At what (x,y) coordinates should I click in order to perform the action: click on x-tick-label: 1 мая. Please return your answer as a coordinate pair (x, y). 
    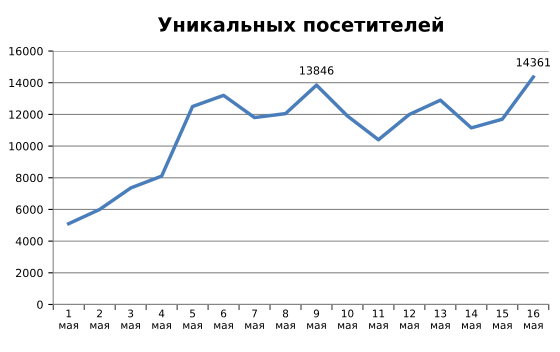
    Looking at the image, I should click on (68, 320).